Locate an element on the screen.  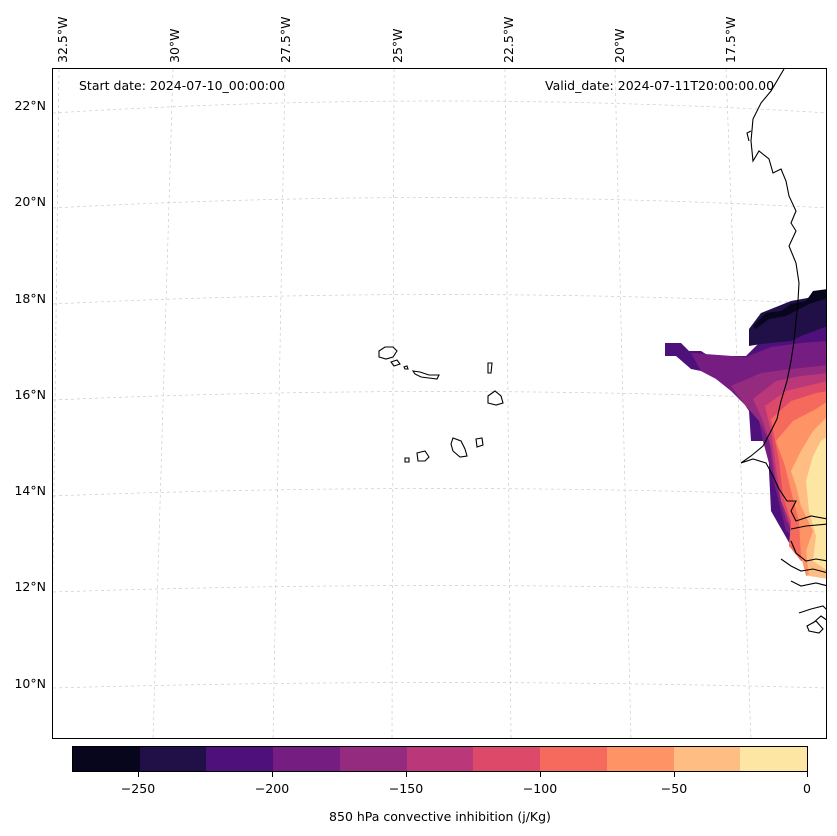
cin-field is located at coordinates (745, 434).